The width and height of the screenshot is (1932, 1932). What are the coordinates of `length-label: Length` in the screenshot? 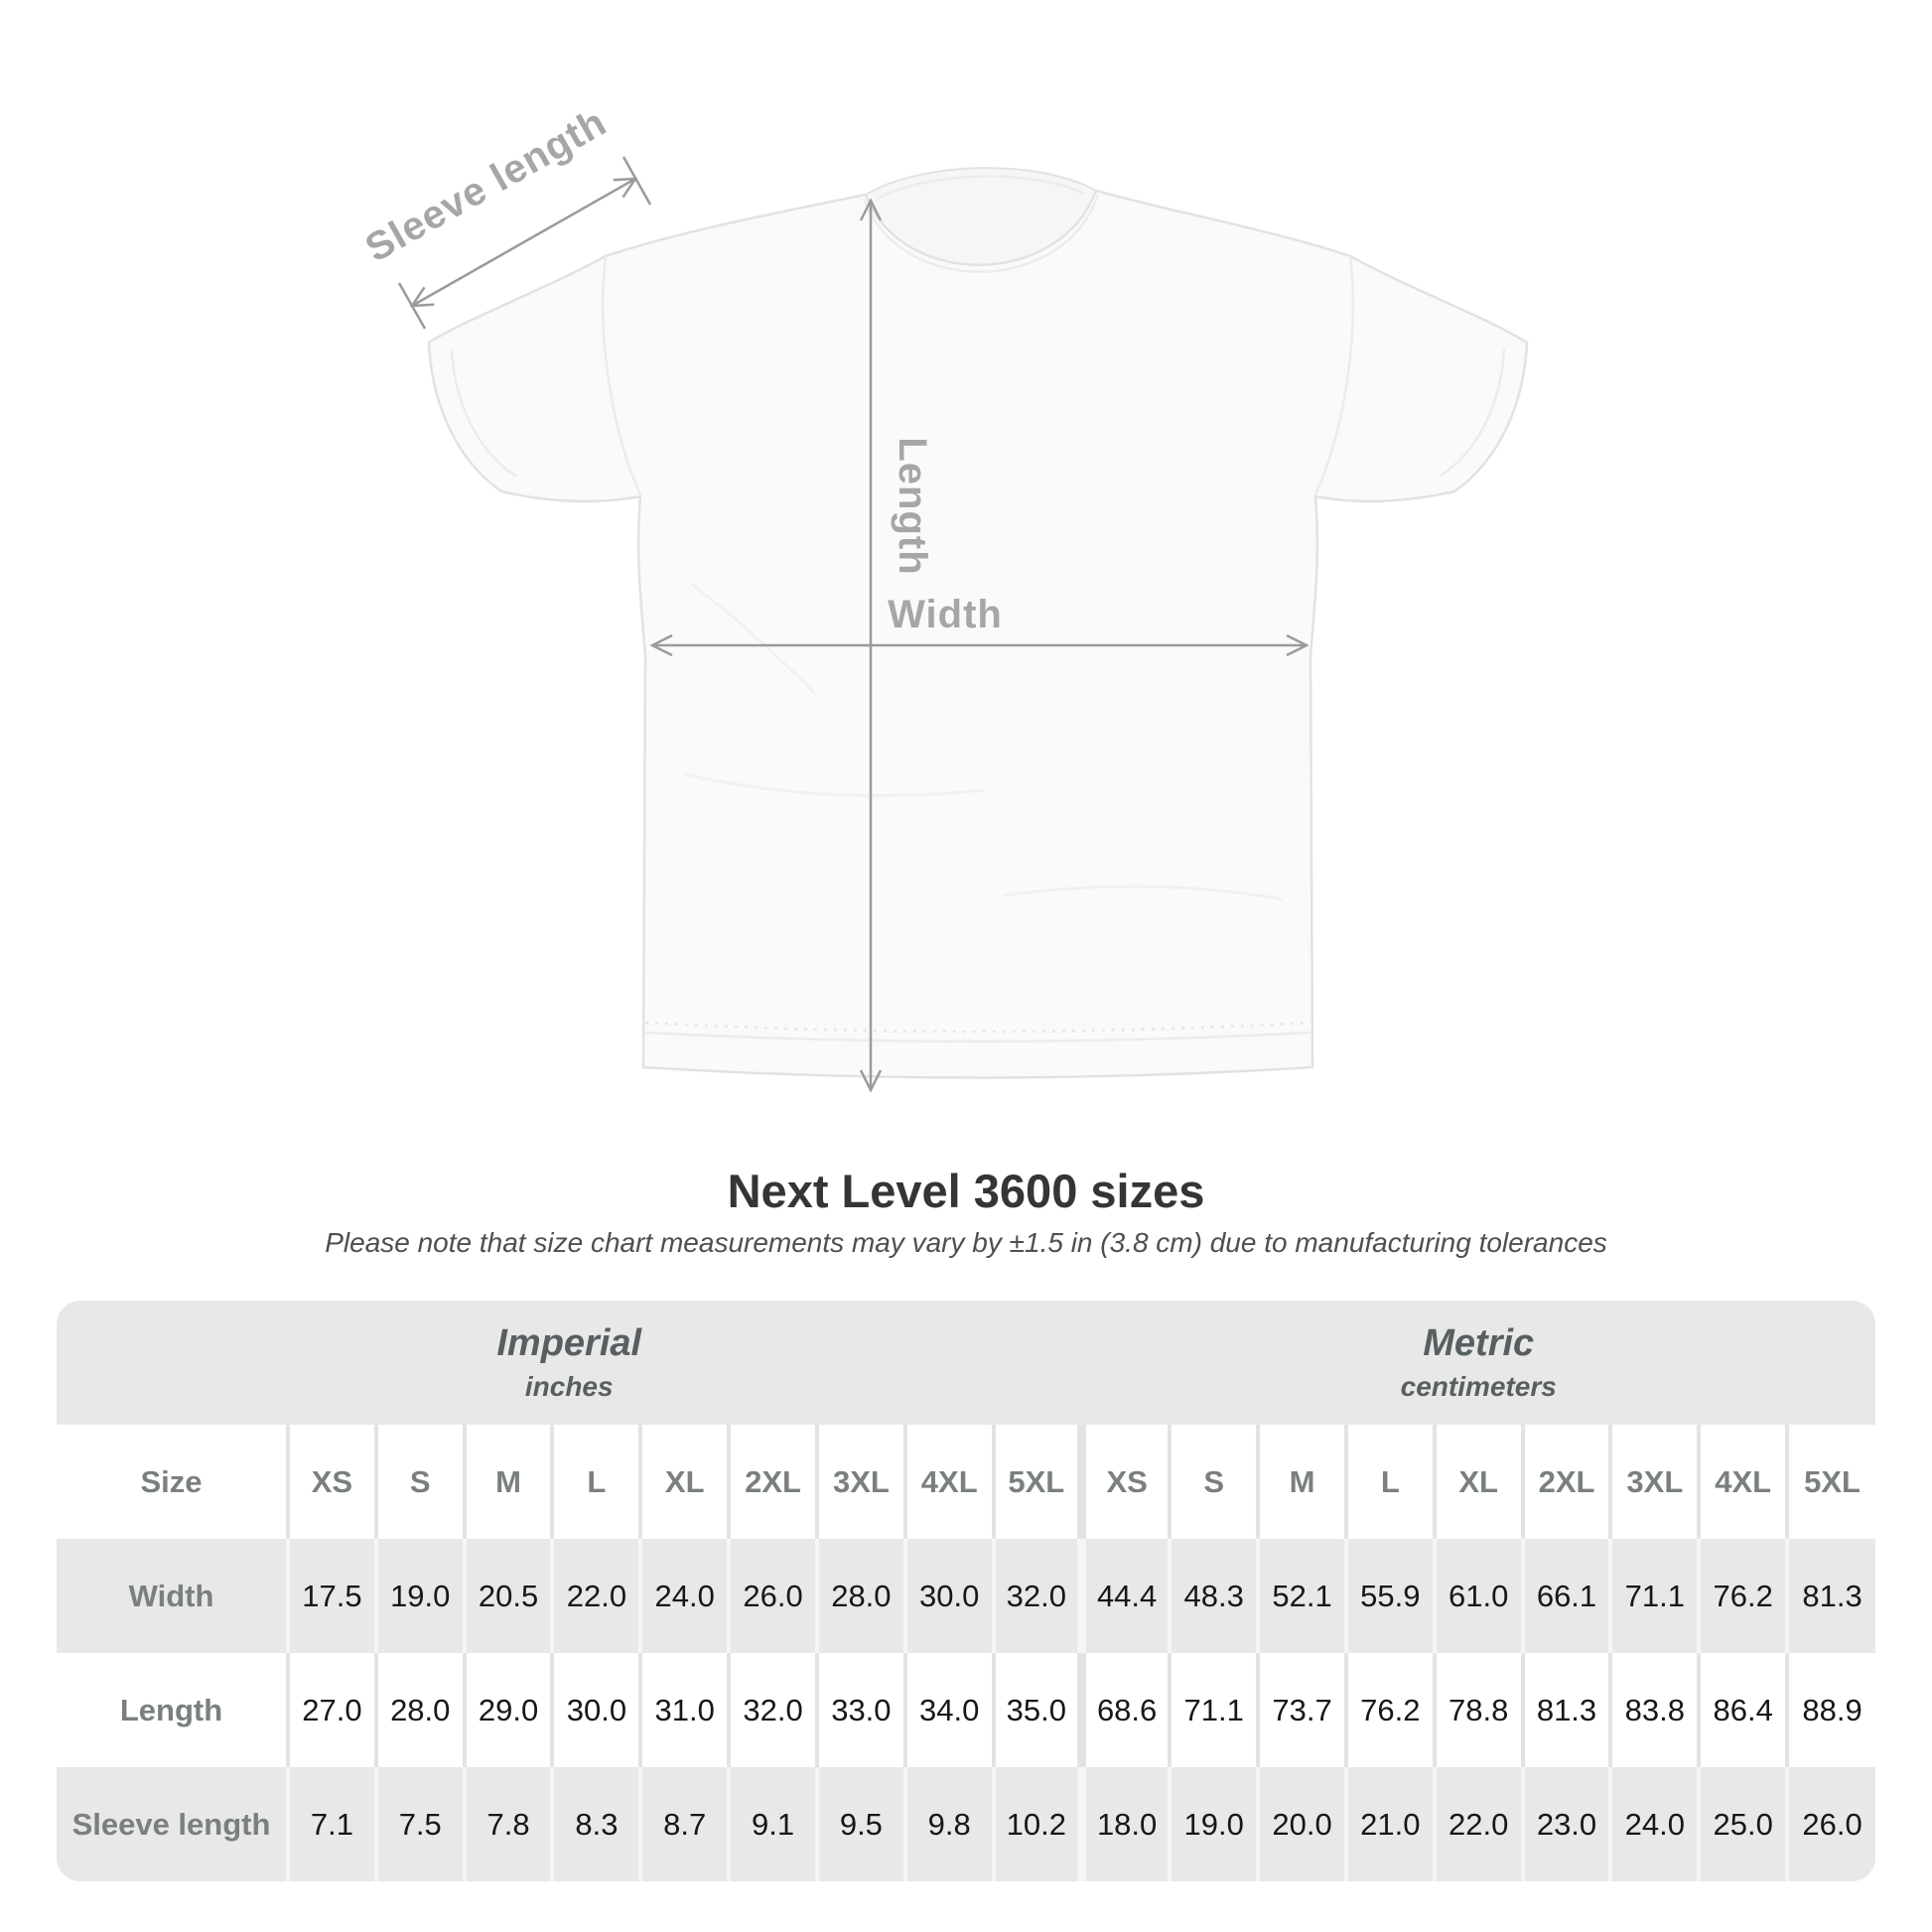 It's located at (913, 506).